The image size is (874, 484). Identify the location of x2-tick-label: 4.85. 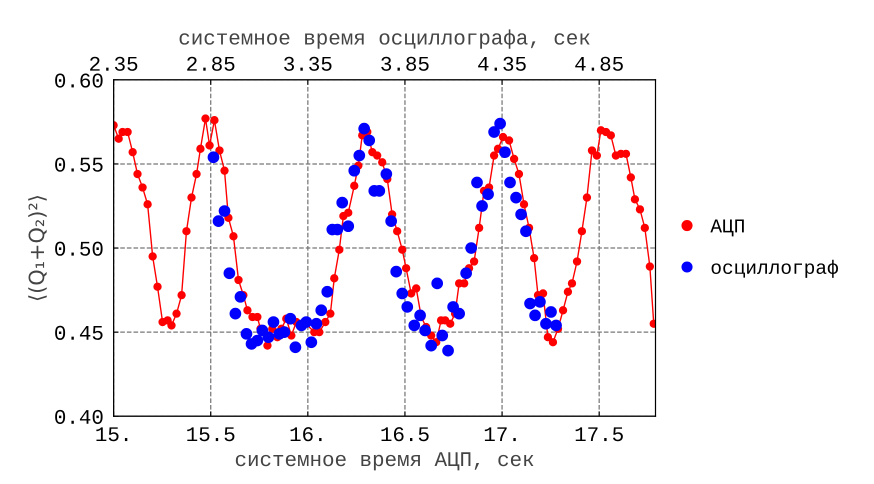
(599, 63).